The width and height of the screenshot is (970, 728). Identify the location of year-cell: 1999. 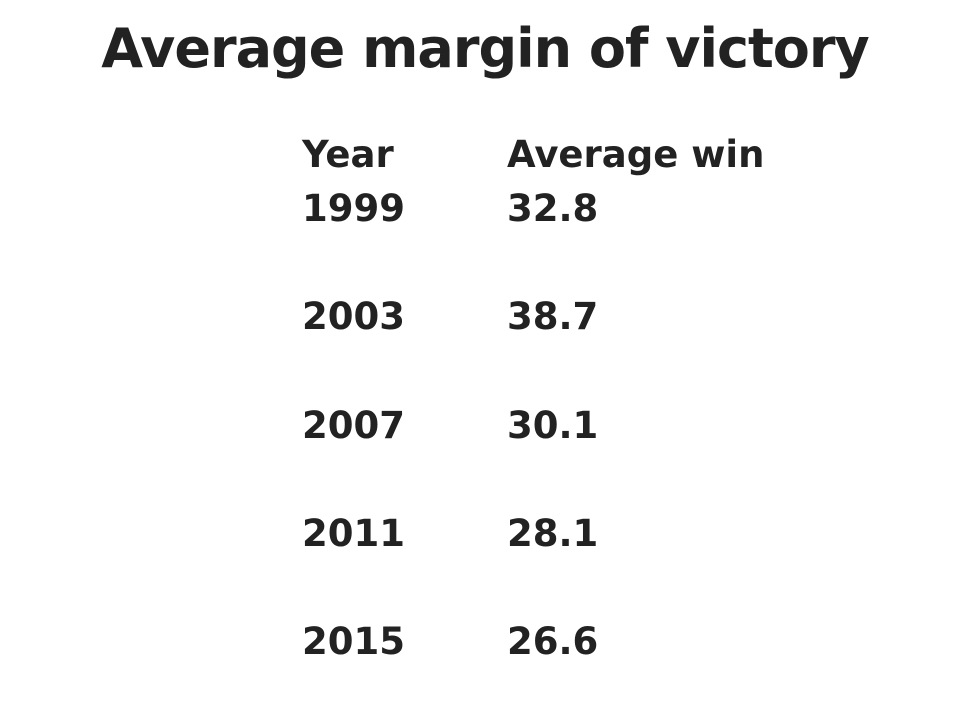
(353, 208).